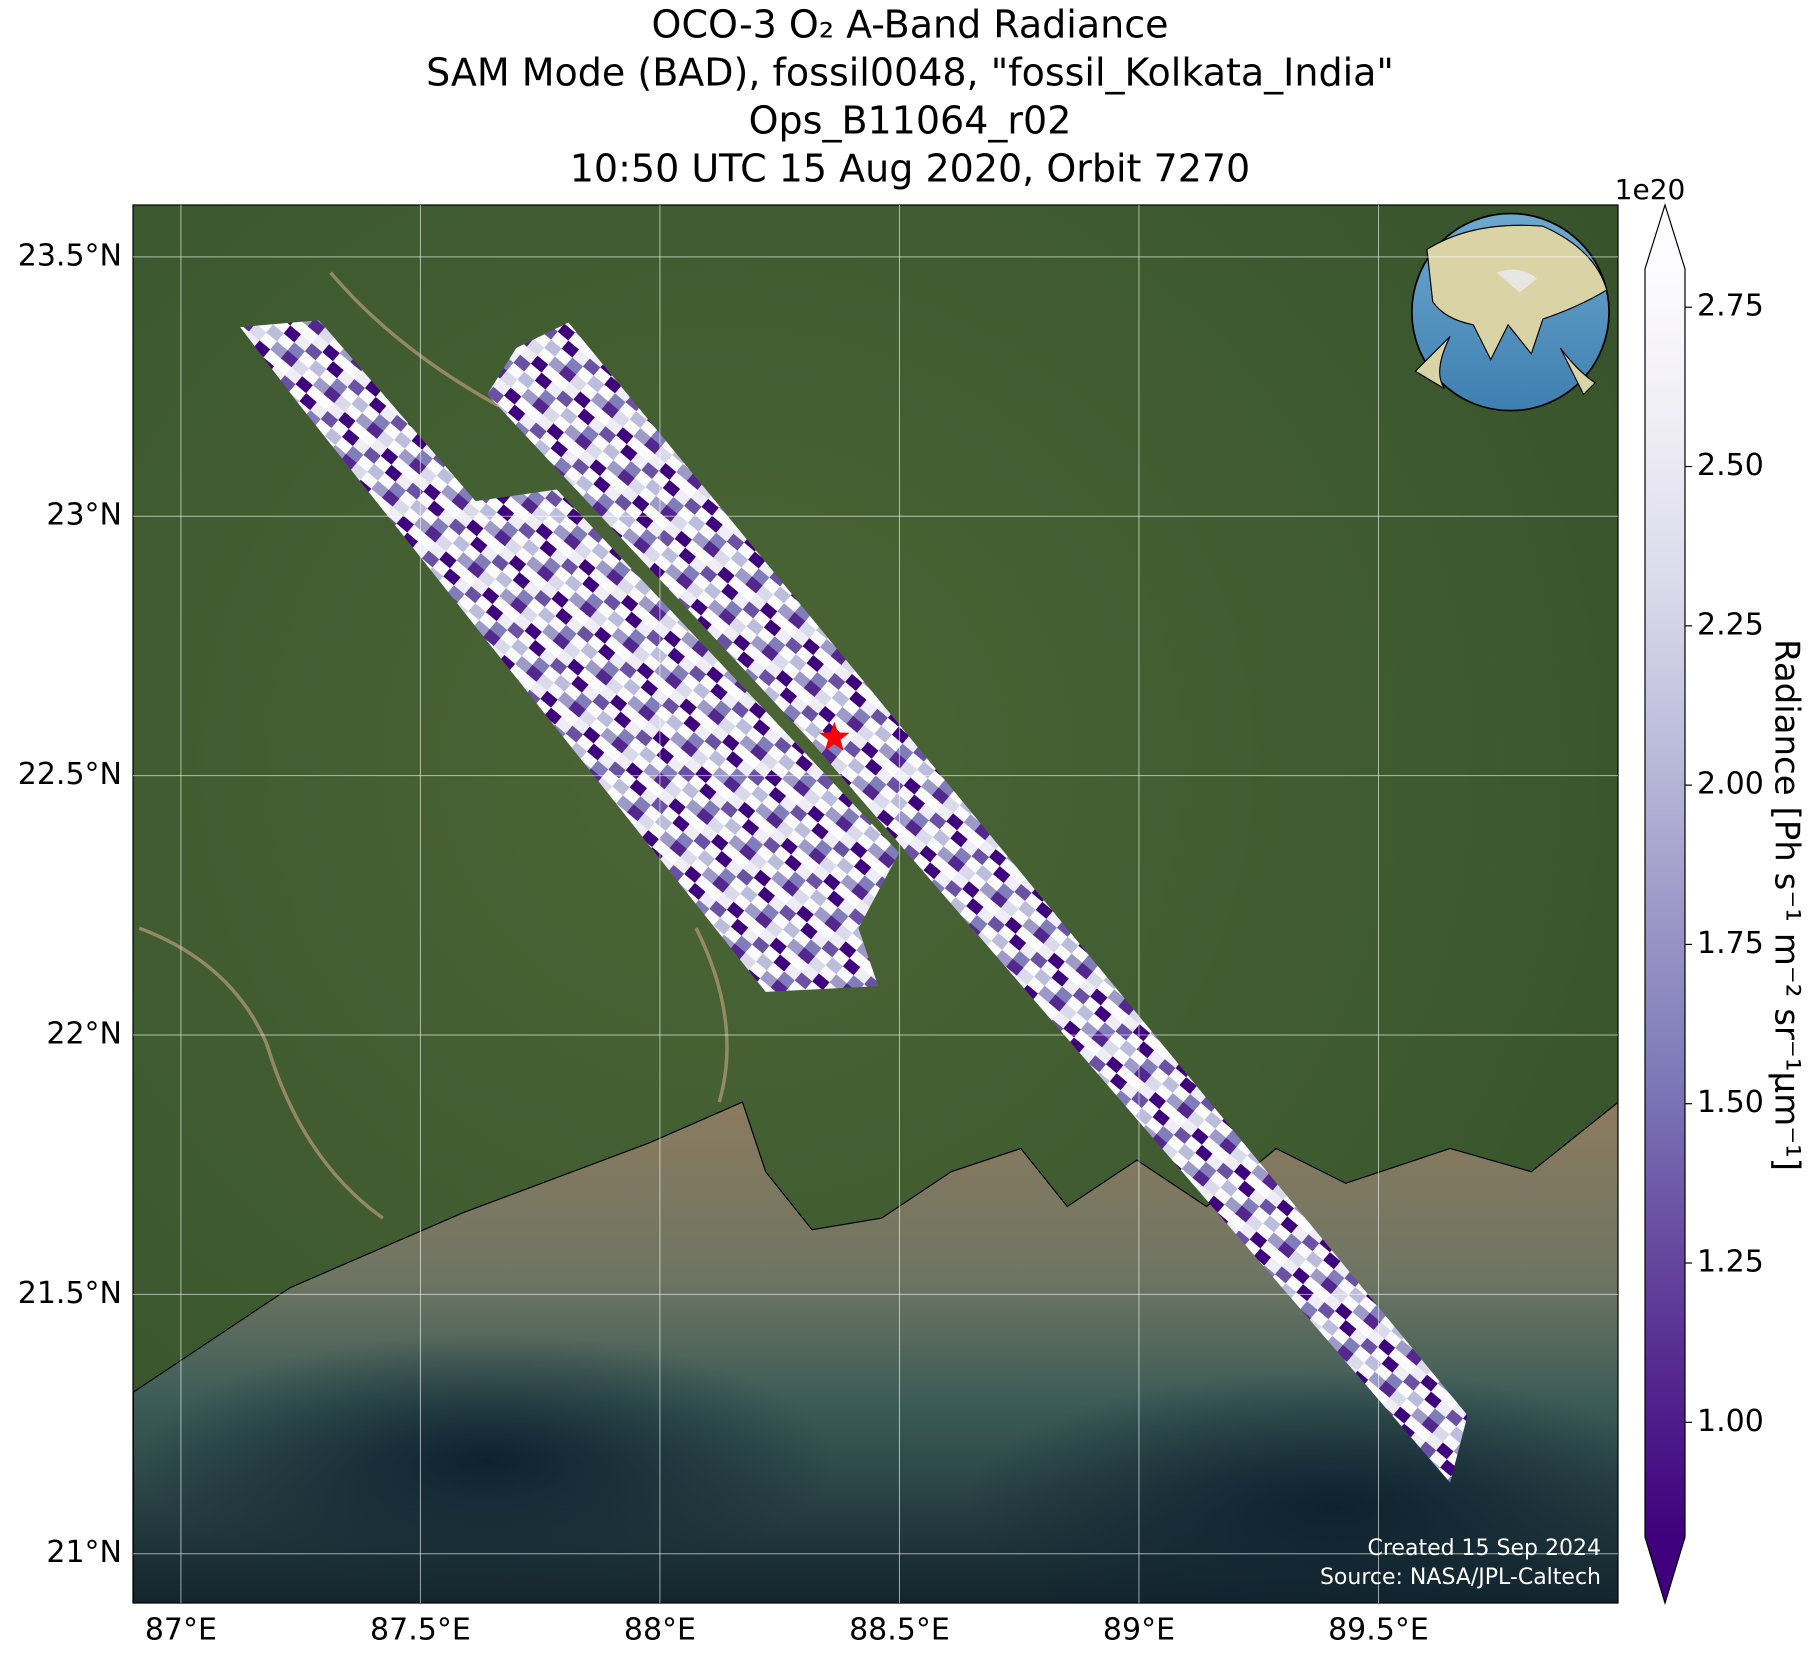  Describe the element at coordinates (1730, 943) in the screenshot. I see `colorbar-tick-label: 1.75` at that location.